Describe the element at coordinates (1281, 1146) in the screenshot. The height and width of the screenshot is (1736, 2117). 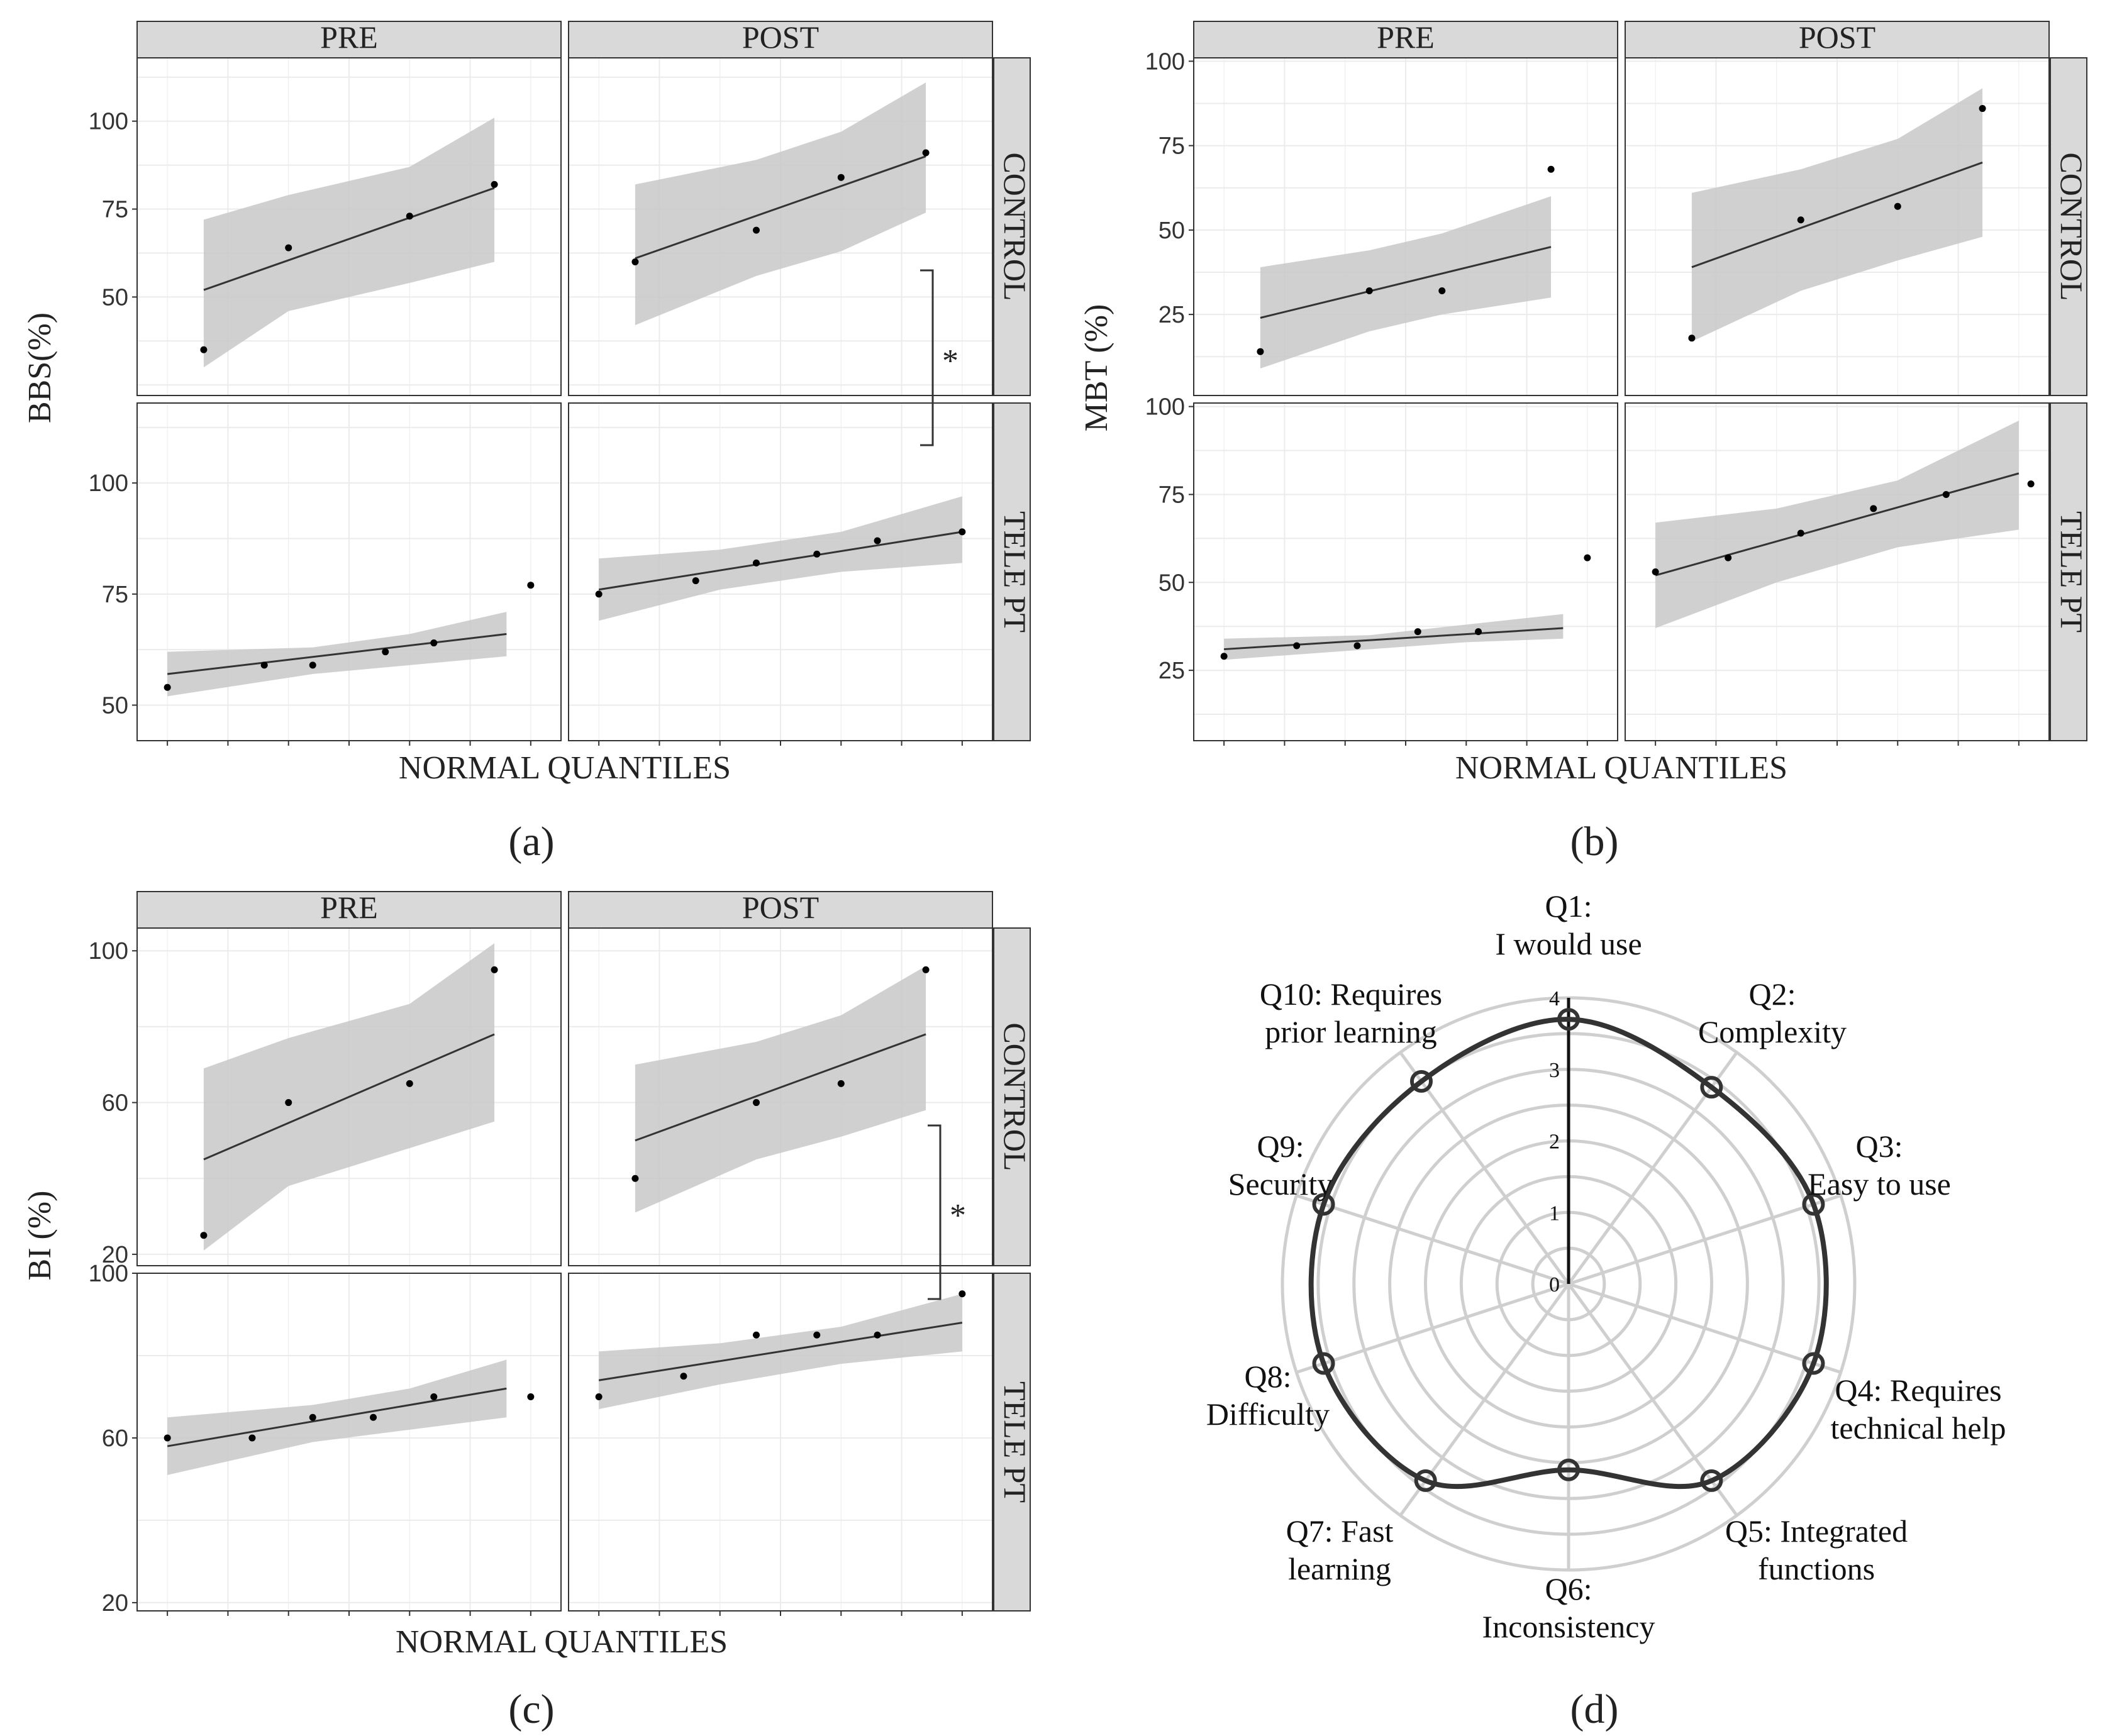
I see `radar-axis-label-line: Q9:` at that location.